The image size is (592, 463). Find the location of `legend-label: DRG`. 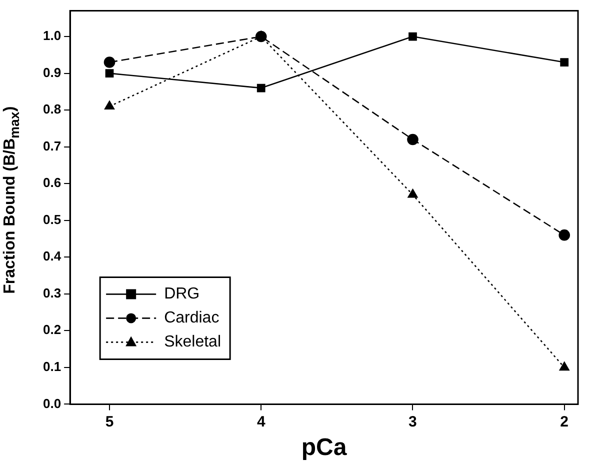

legend-label: DRG is located at coordinates (182, 294).